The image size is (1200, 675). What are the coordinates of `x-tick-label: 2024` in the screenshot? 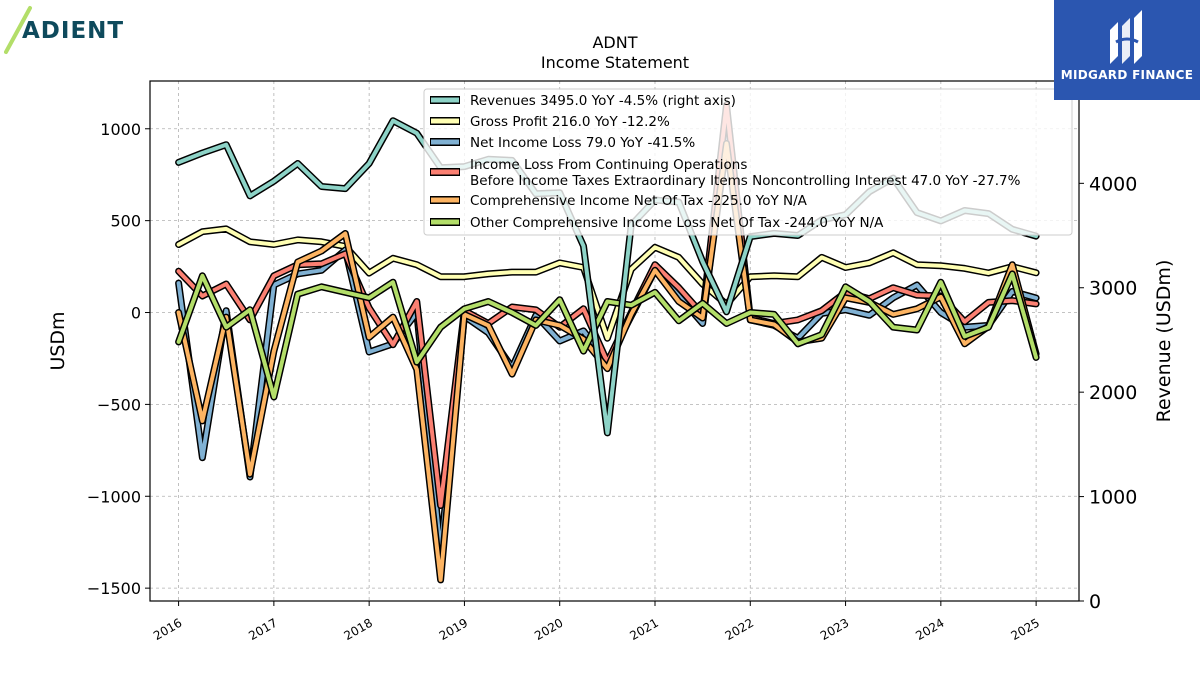 It's located at (929, 629).